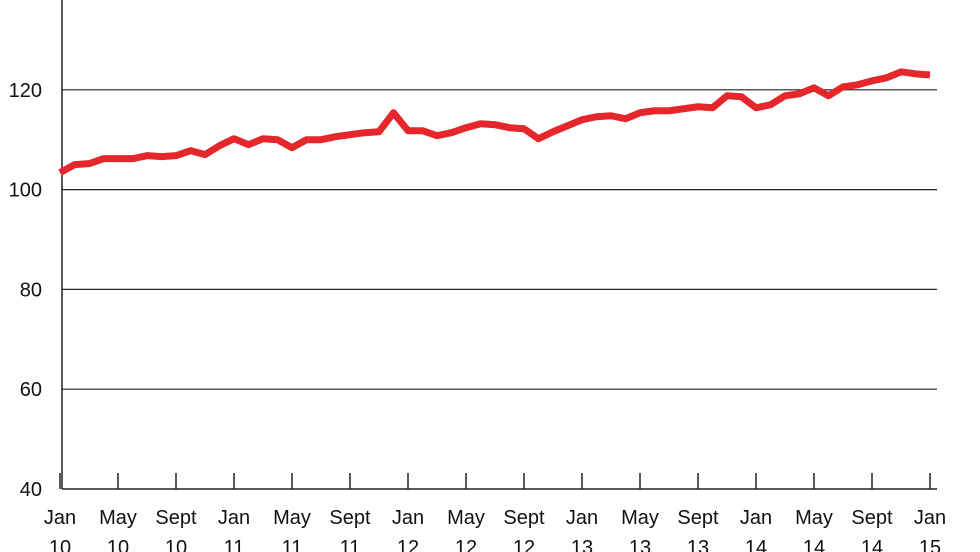  What do you see at coordinates (350, 529) in the screenshot?
I see `x-tick-label: Sept 11` at bounding box center [350, 529].